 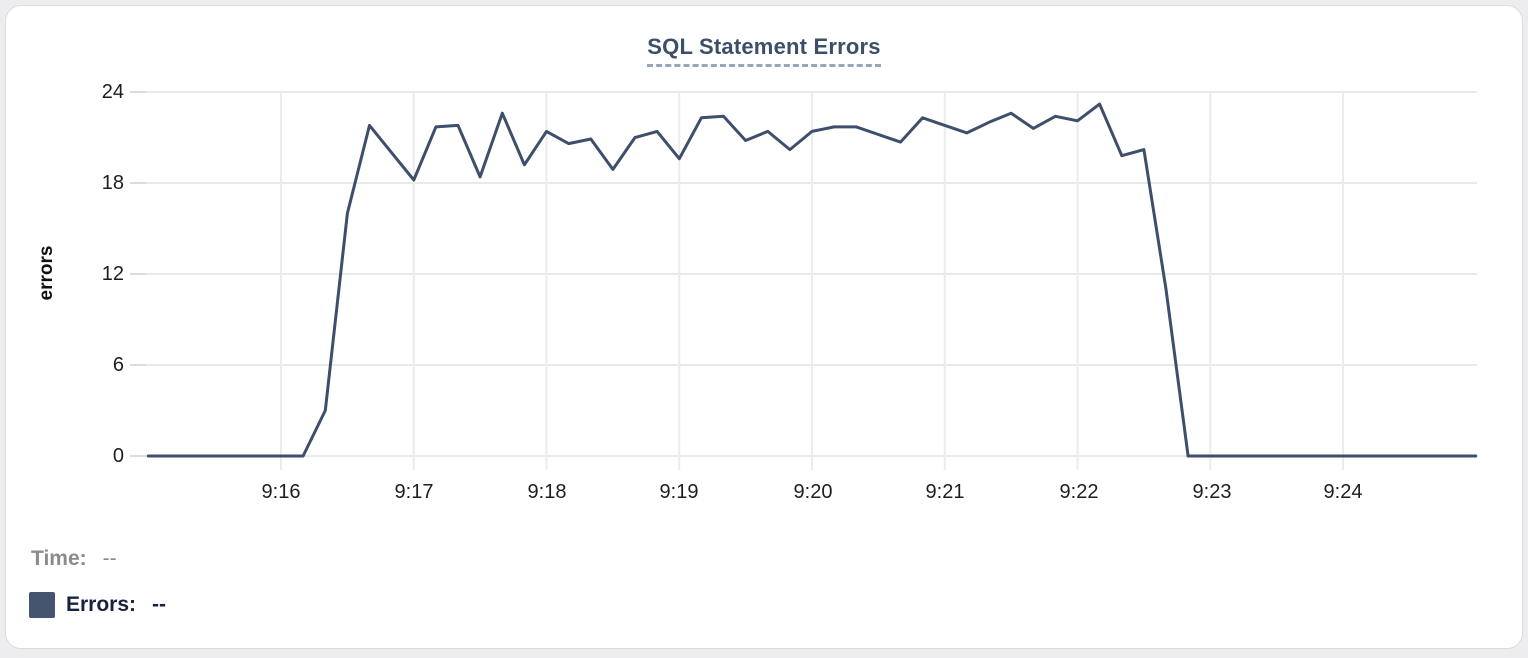 I want to click on x-tick-label: 9:23, so click(x=1212, y=492).